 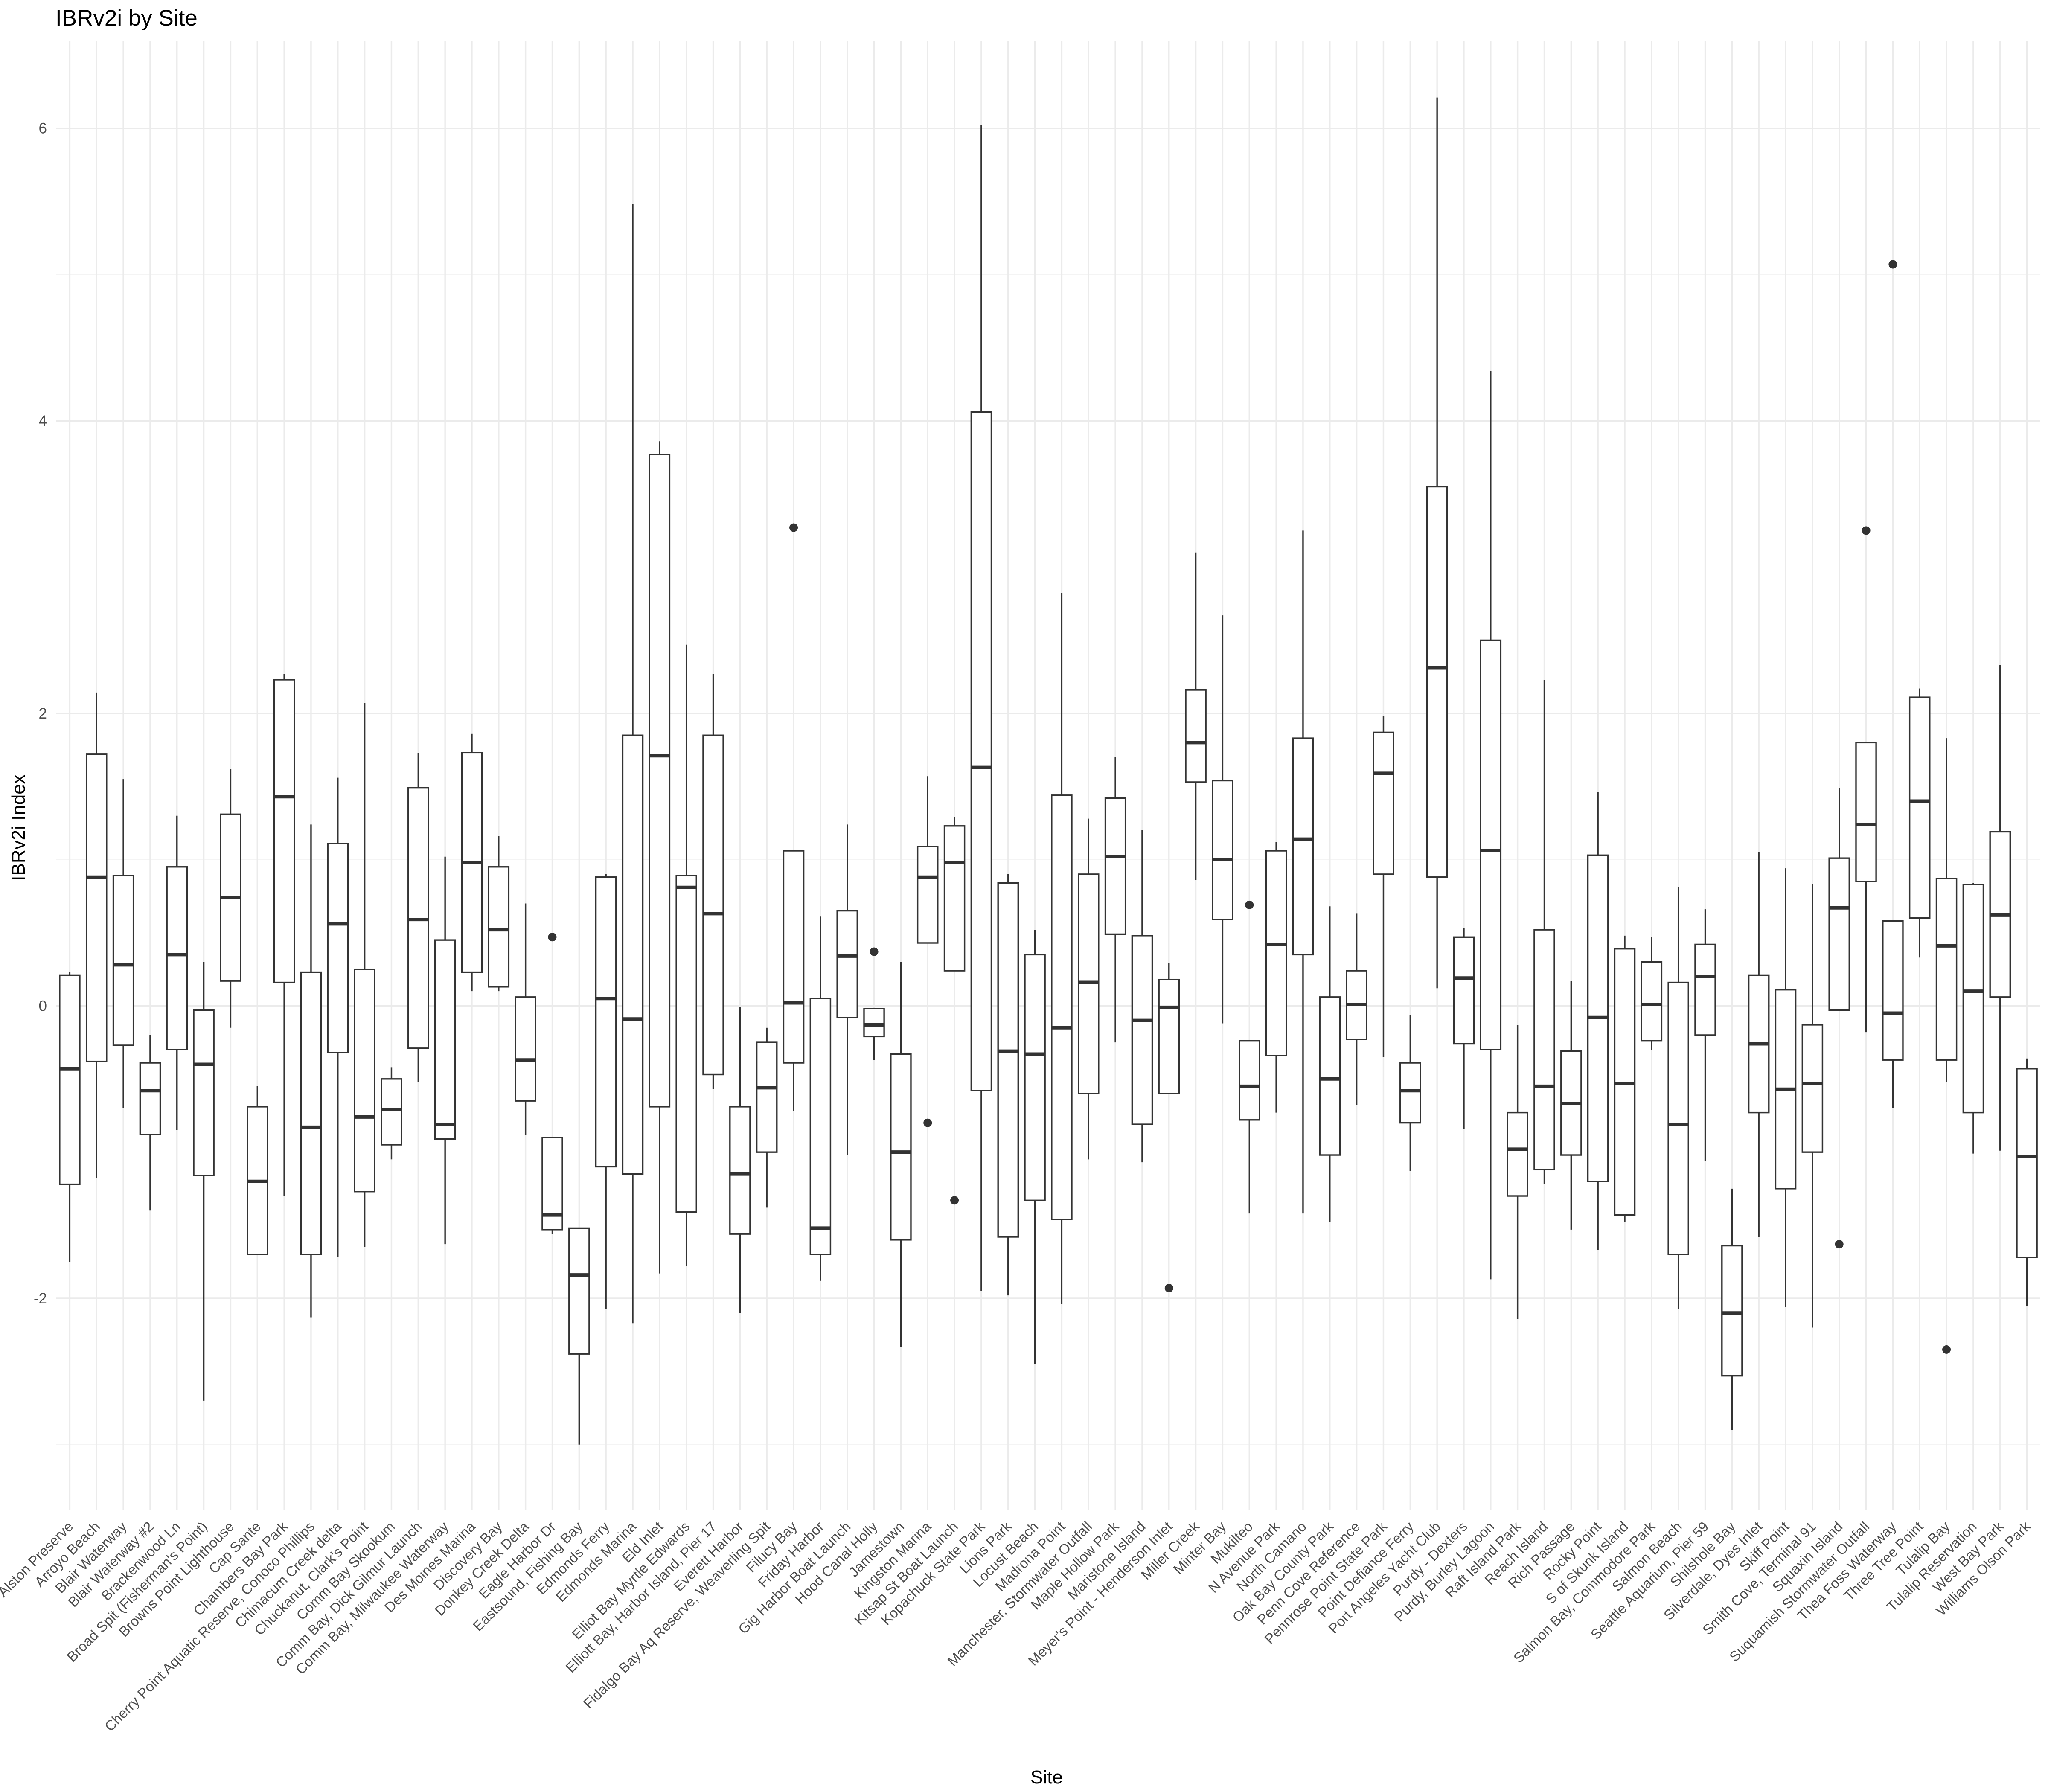 What do you see at coordinates (40, 1298) in the screenshot?
I see `y-tick-label: -2` at bounding box center [40, 1298].